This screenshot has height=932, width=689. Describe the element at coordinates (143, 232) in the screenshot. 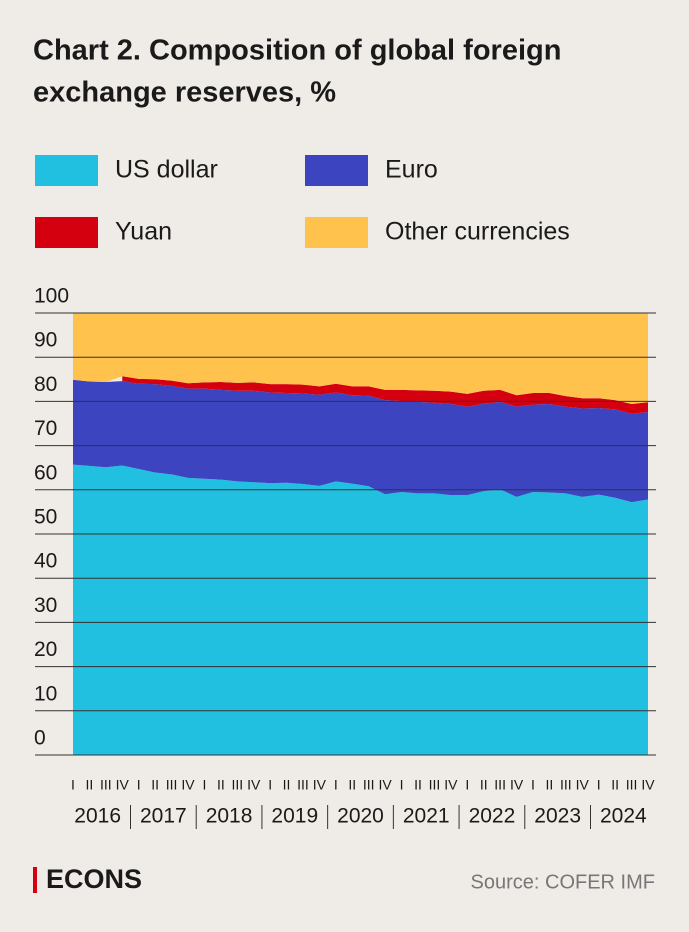

I see `legend-label: Yuan` at that location.